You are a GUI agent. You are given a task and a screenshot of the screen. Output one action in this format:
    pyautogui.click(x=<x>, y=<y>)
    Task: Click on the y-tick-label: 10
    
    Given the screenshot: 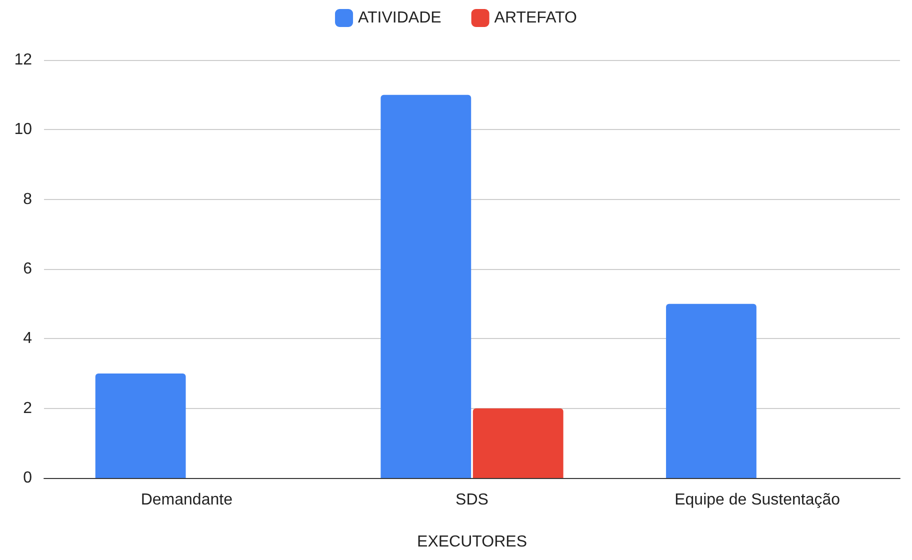 What is the action you would take?
    pyautogui.click(x=23, y=129)
    